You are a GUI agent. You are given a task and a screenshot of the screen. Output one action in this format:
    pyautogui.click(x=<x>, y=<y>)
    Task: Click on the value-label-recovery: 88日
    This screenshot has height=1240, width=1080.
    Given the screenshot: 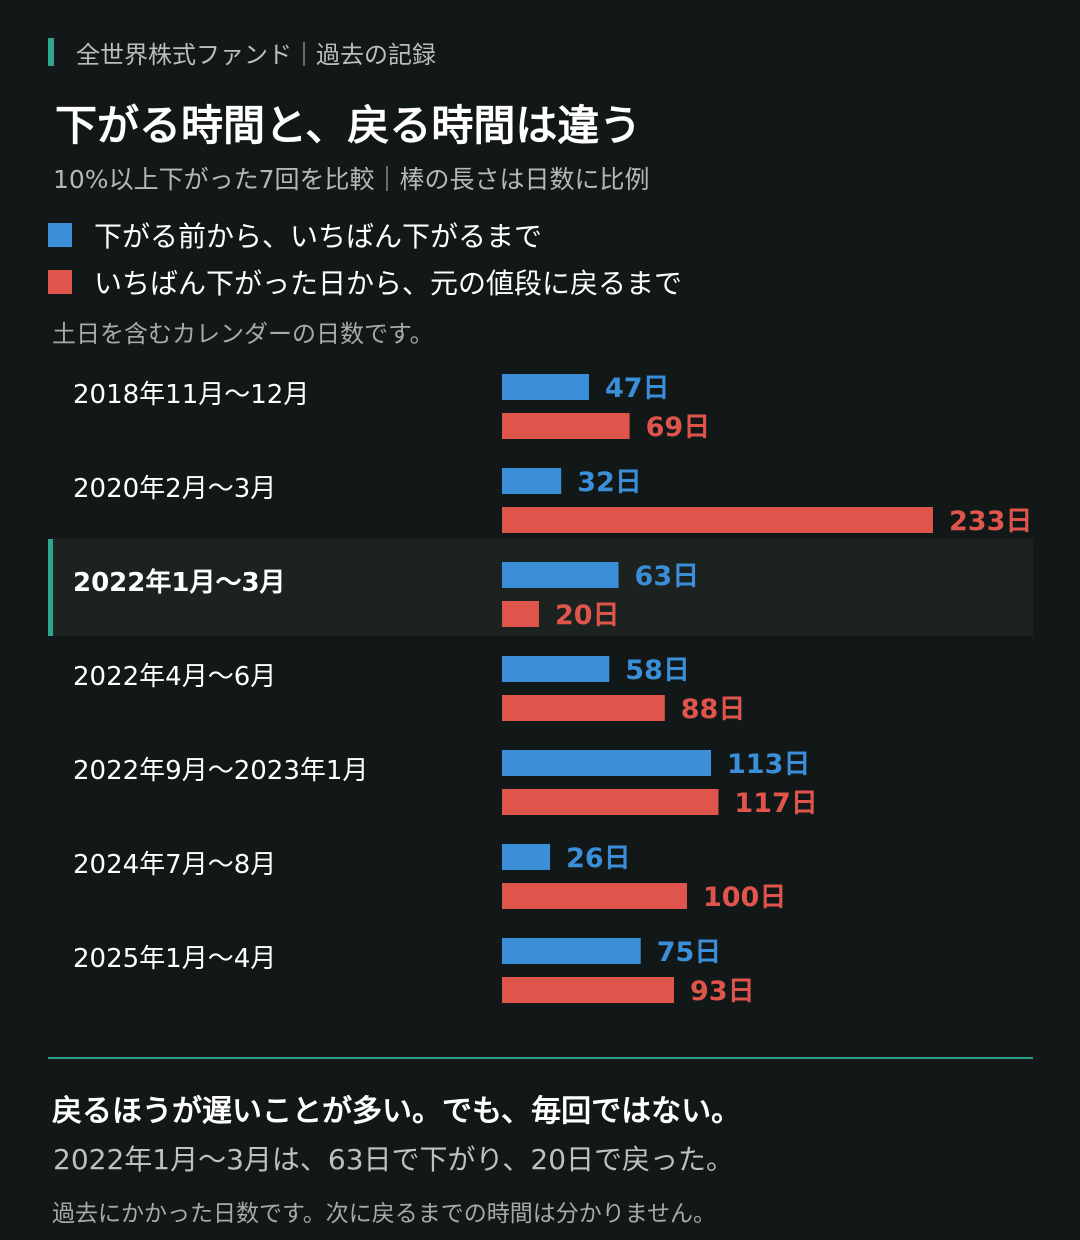 What is the action you would take?
    pyautogui.click(x=713, y=709)
    